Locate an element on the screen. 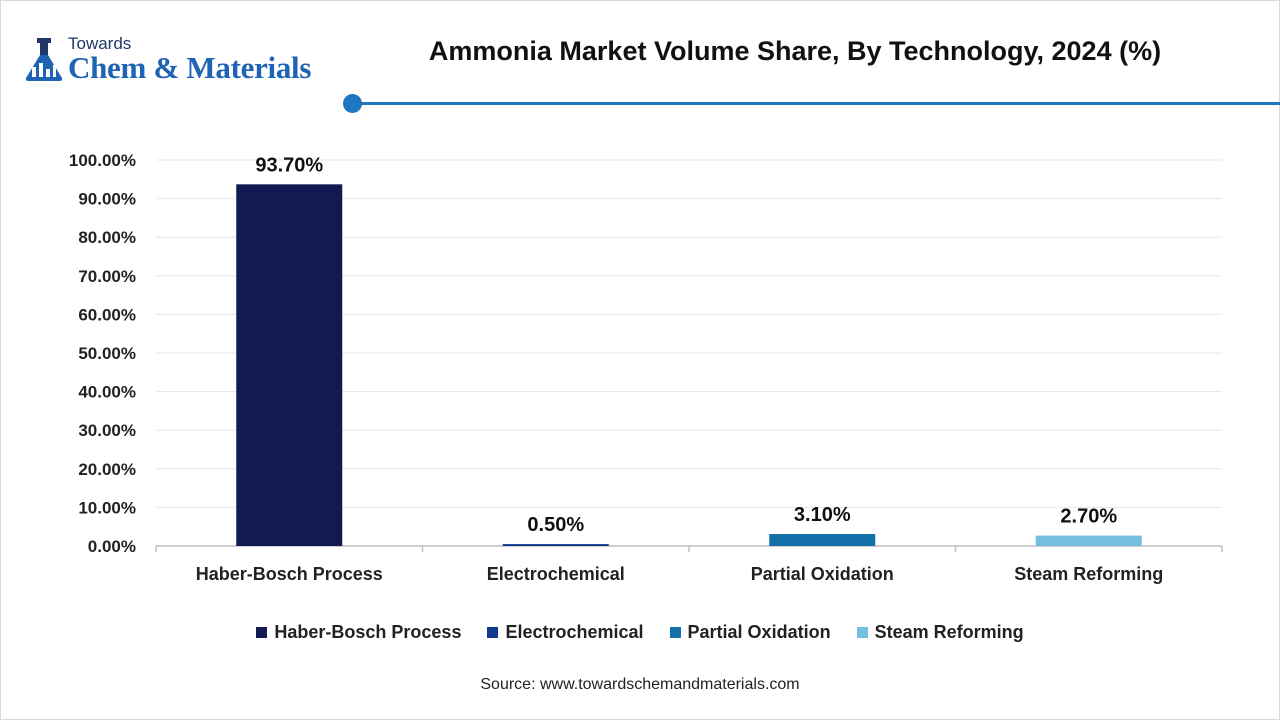  data-label: 93.70% is located at coordinates (289, 165).